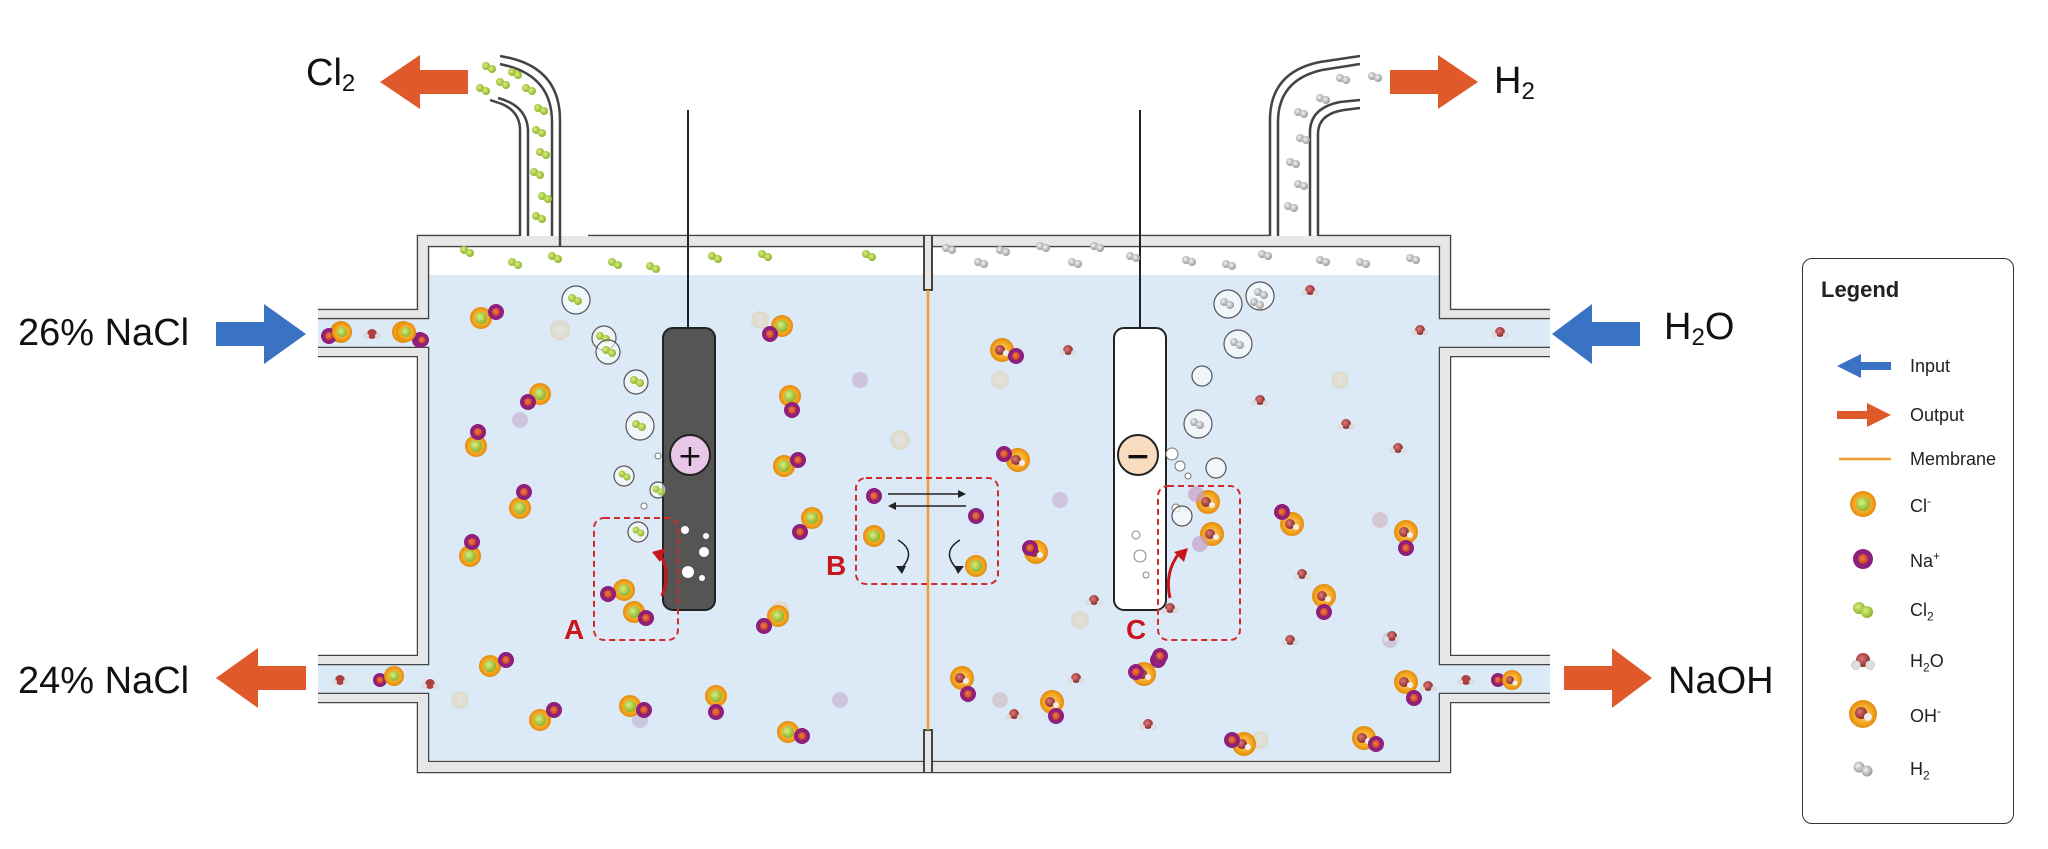 This screenshot has width=2048, height=849. Describe the element at coordinates (1508, 81) in the screenshot. I see `h2-label-main: H` at that location.